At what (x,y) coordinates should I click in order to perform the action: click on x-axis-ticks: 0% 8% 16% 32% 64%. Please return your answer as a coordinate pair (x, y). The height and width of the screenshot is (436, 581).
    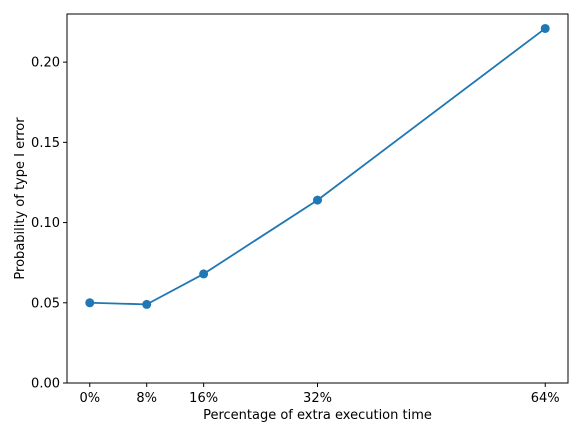
    Looking at the image, I should click on (319, 394).